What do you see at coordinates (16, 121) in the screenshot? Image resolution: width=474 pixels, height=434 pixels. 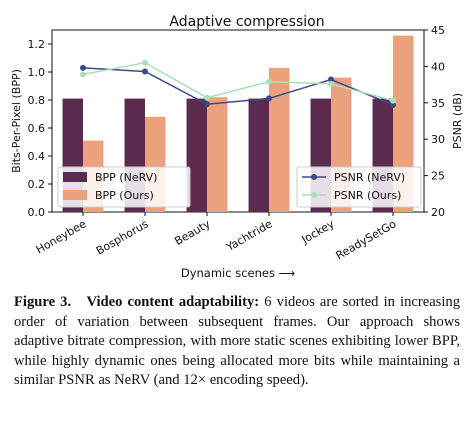 I see `y-axis-label: Bits-Per-Pixel (BPP)` at bounding box center [16, 121].